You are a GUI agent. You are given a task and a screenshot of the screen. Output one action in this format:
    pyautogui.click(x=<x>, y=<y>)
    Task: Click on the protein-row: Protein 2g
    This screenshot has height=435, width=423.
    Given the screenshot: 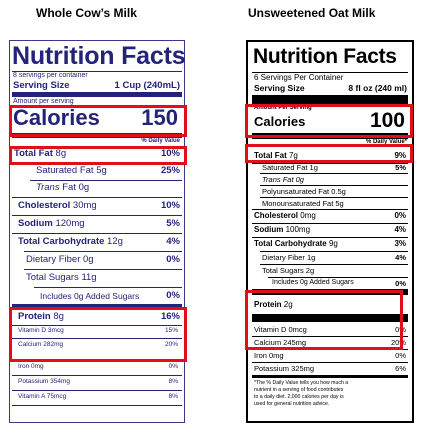 What is the action you would take?
    pyautogui.click(x=273, y=304)
    